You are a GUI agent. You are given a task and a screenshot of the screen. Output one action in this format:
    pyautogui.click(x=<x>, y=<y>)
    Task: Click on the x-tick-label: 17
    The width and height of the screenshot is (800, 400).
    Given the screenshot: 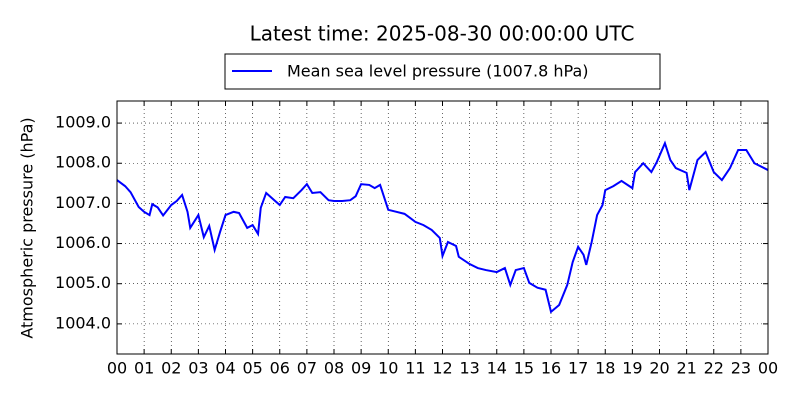 What is the action you would take?
    pyautogui.click(x=578, y=368)
    